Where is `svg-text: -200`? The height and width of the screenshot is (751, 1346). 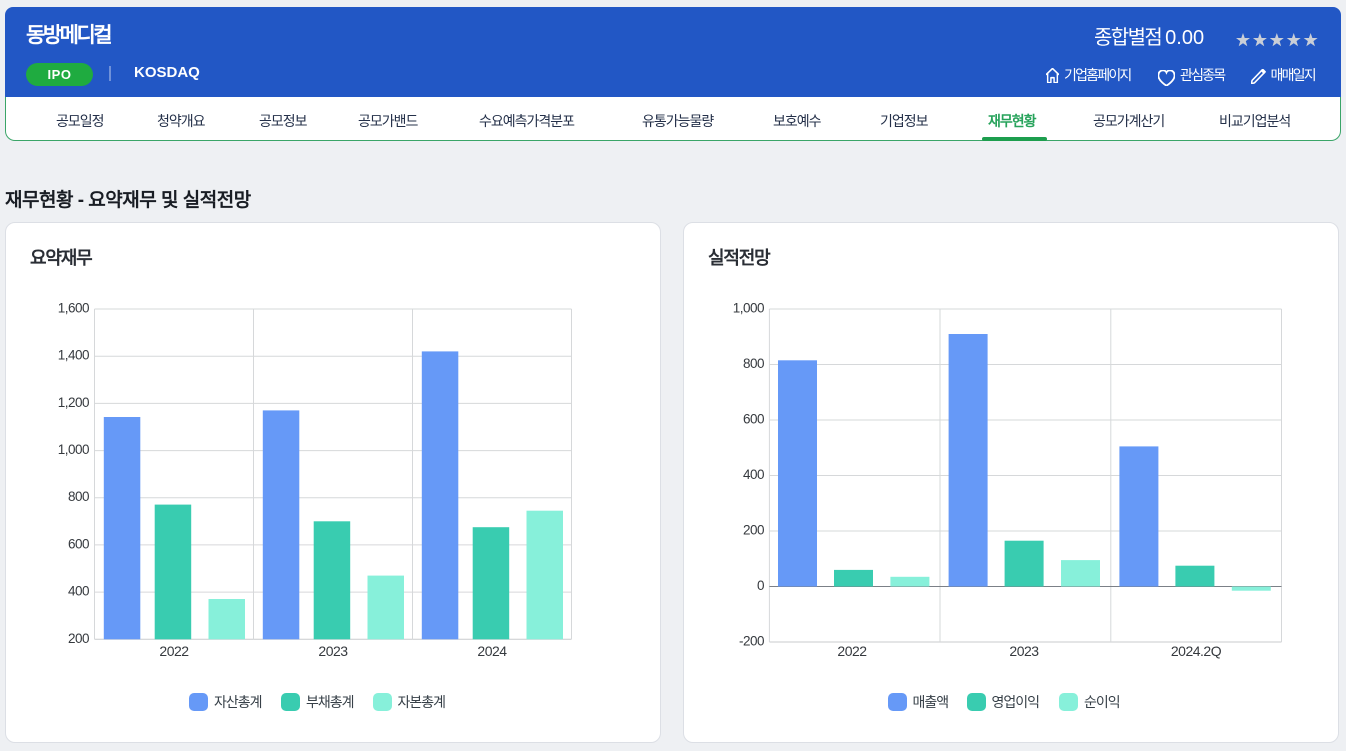
svg-text: -200 is located at coordinates (751, 641).